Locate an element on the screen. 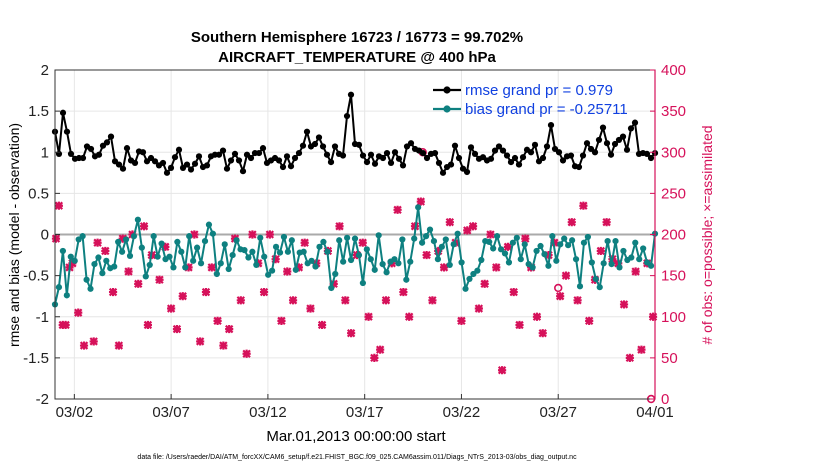 This screenshot has height=470, width=830. legend-rmse-label: rmse grand pr = 0.979 is located at coordinates (539, 90).